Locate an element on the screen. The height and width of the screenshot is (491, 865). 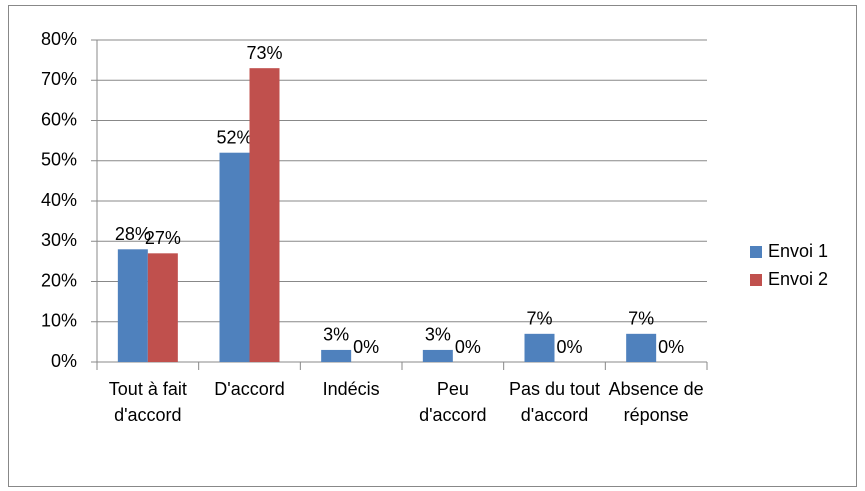
legend-label: Envoi 1 is located at coordinates (798, 251).